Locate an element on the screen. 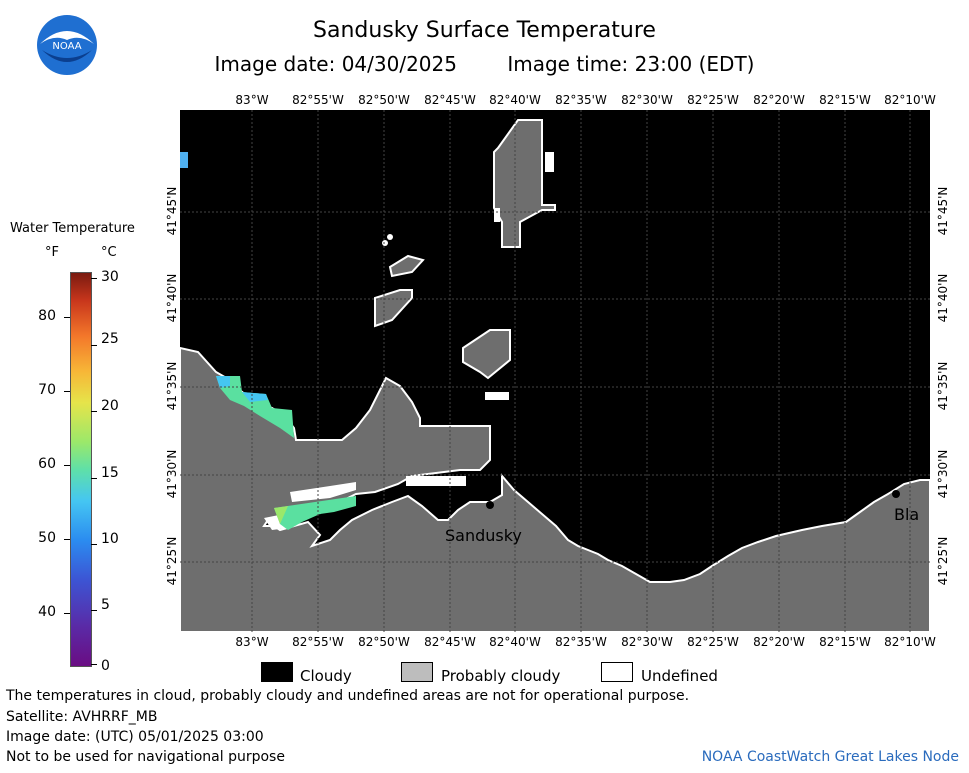 The image size is (969, 773). place-label-bla: Bla is located at coordinates (906, 514).